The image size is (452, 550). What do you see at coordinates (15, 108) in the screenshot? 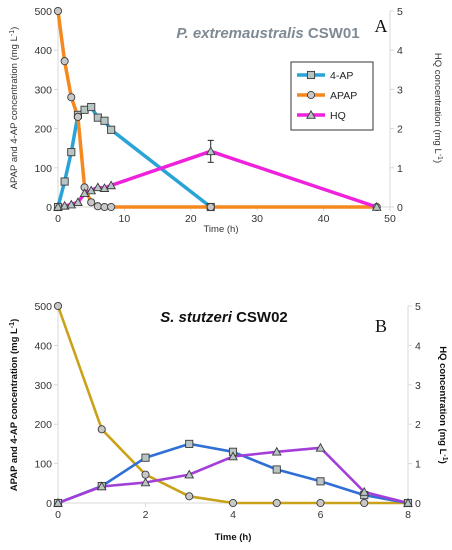
I see `panel-a-ylabel: APAP and 4-AP concentration (mg L-1)` at bounding box center [15, 108].